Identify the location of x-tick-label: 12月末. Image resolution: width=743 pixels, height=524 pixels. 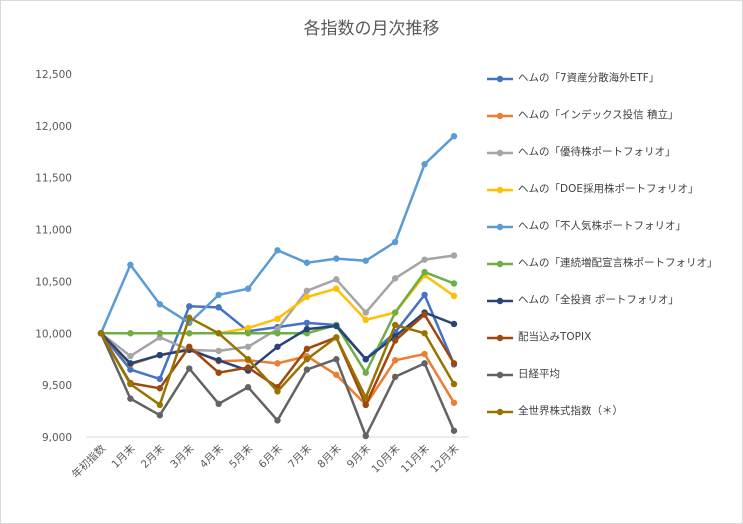
(445, 459).